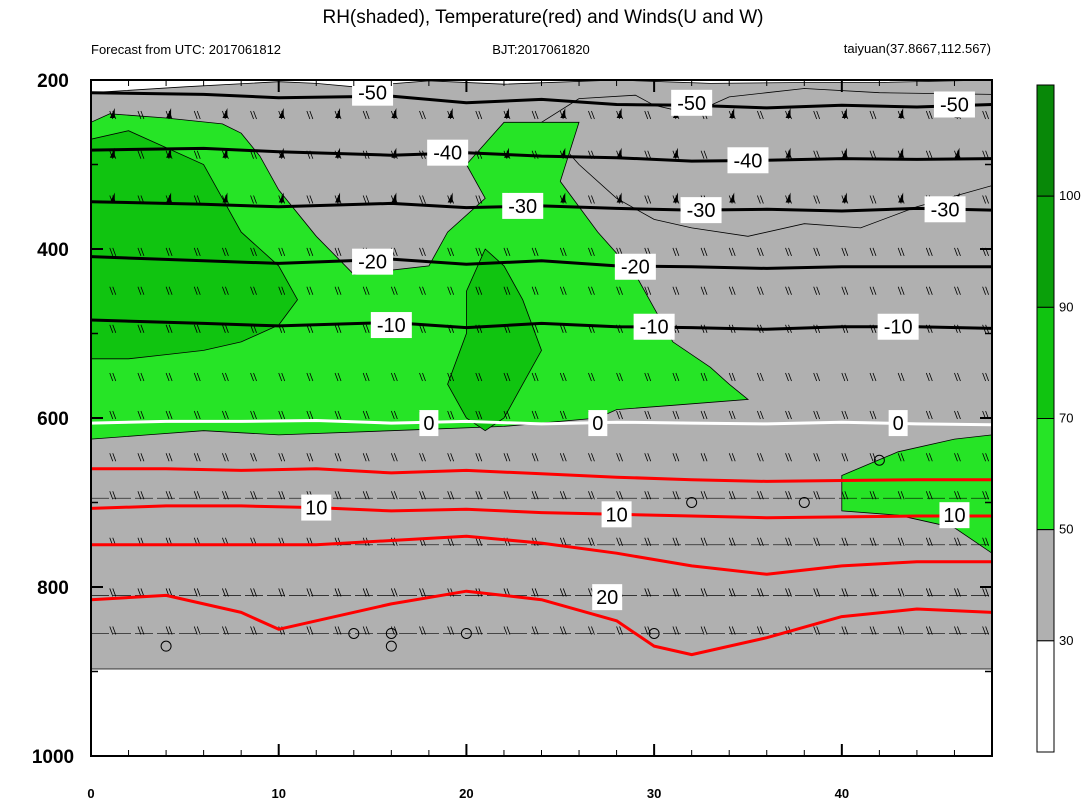 The height and width of the screenshot is (806, 1087). Describe the element at coordinates (616, 515) in the screenshot. I see `temperature-label-text: 10` at that location.